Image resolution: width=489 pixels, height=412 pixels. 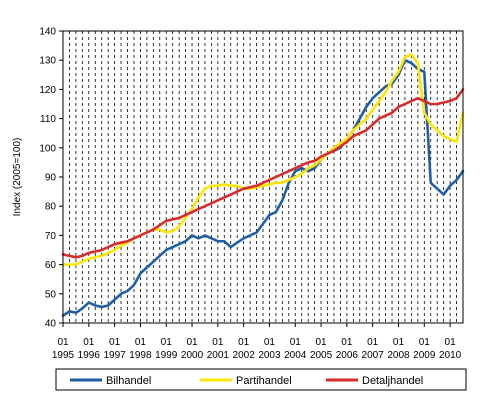 What do you see at coordinates (47, 90) in the screenshot?
I see `y-tick-label: 120` at bounding box center [47, 90].